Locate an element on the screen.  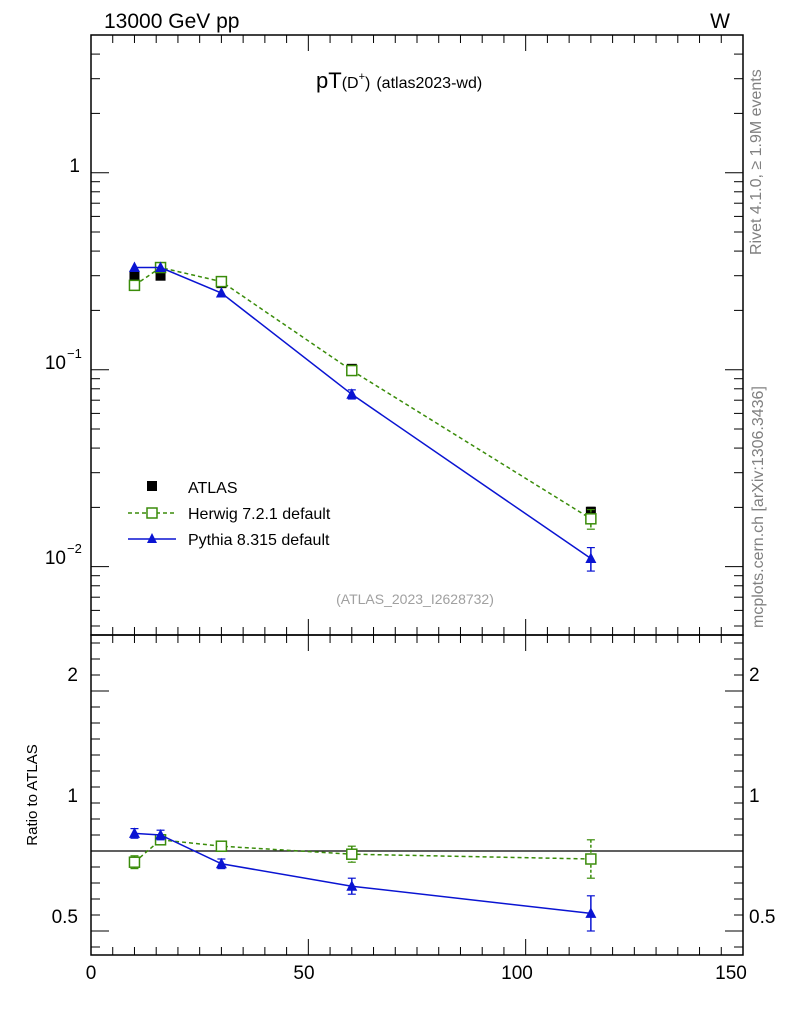
plot-title: pT(D+) (atlas2023-wd) is located at coordinates (399, 80).